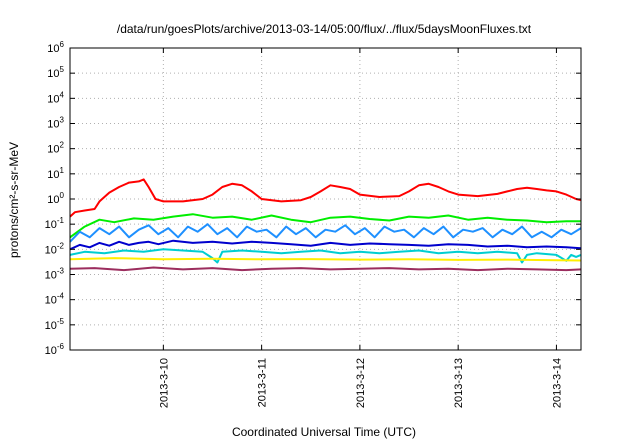 The height and width of the screenshot is (448, 640). Describe the element at coordinates (55, 349) in the screenshot. I see `y-tick-label: 10⁻⁶` at that location.